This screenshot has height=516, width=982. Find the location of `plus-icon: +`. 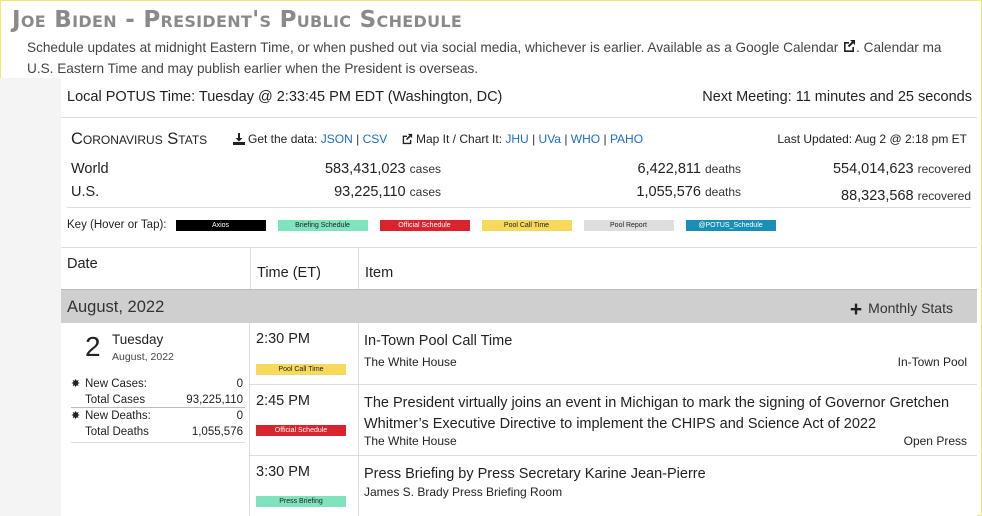

plus-icon: + is located at coordinates (856, 309).